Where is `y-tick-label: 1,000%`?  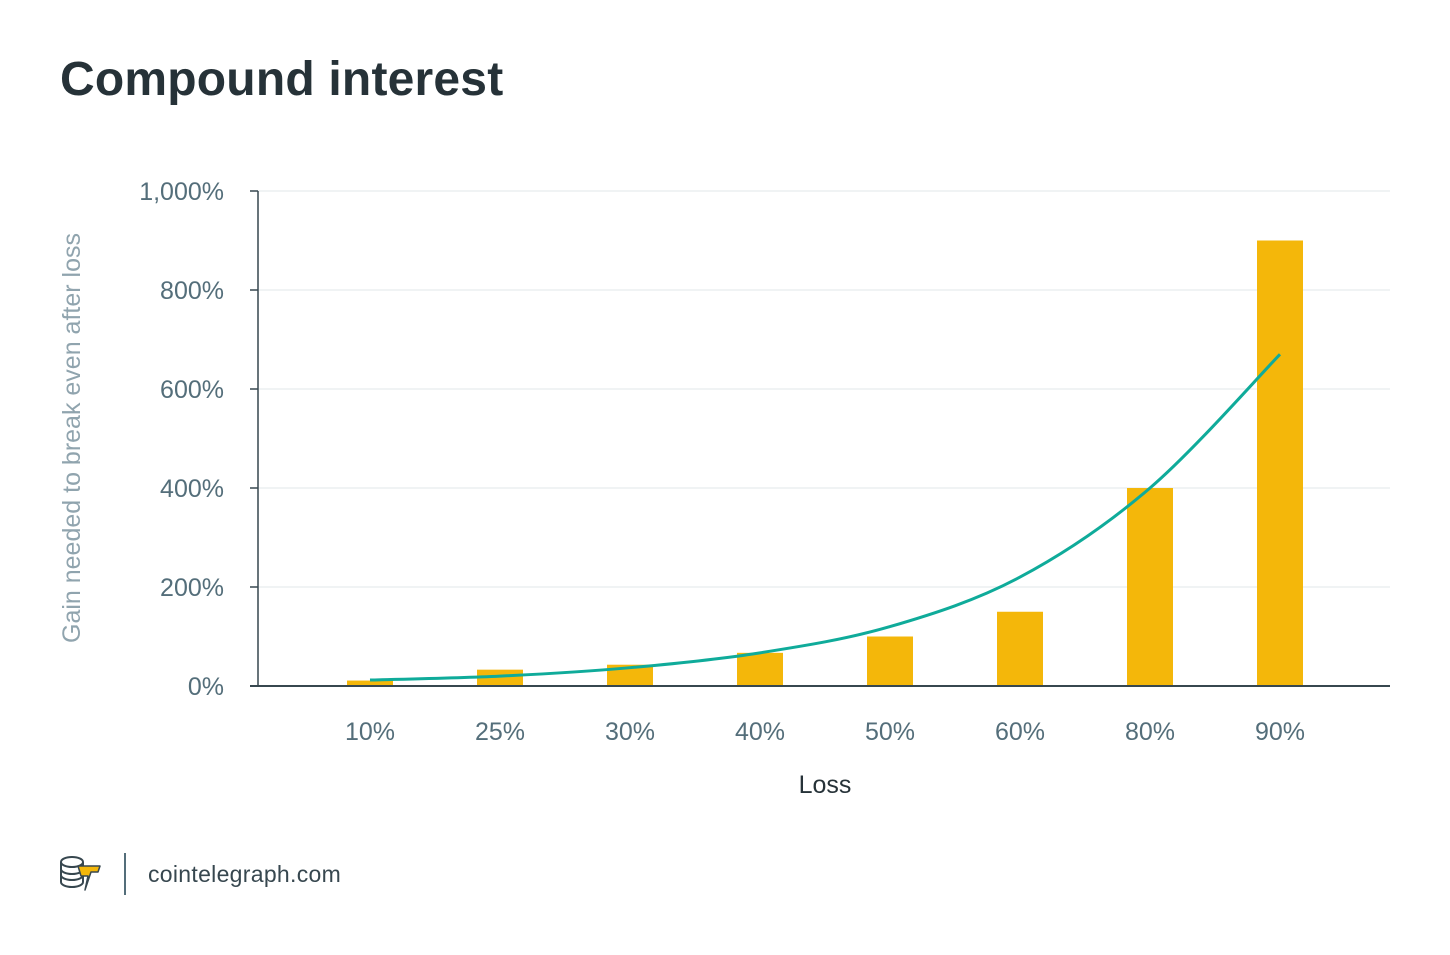 y-tick-label: 1,000% is located at coordinates (181, 192).